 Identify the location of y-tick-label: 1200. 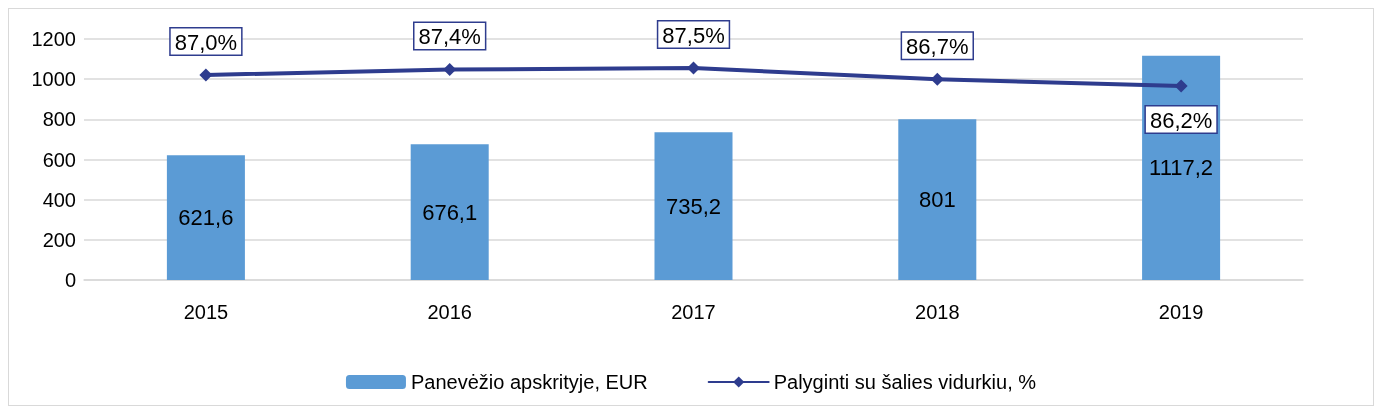
(53, 39).